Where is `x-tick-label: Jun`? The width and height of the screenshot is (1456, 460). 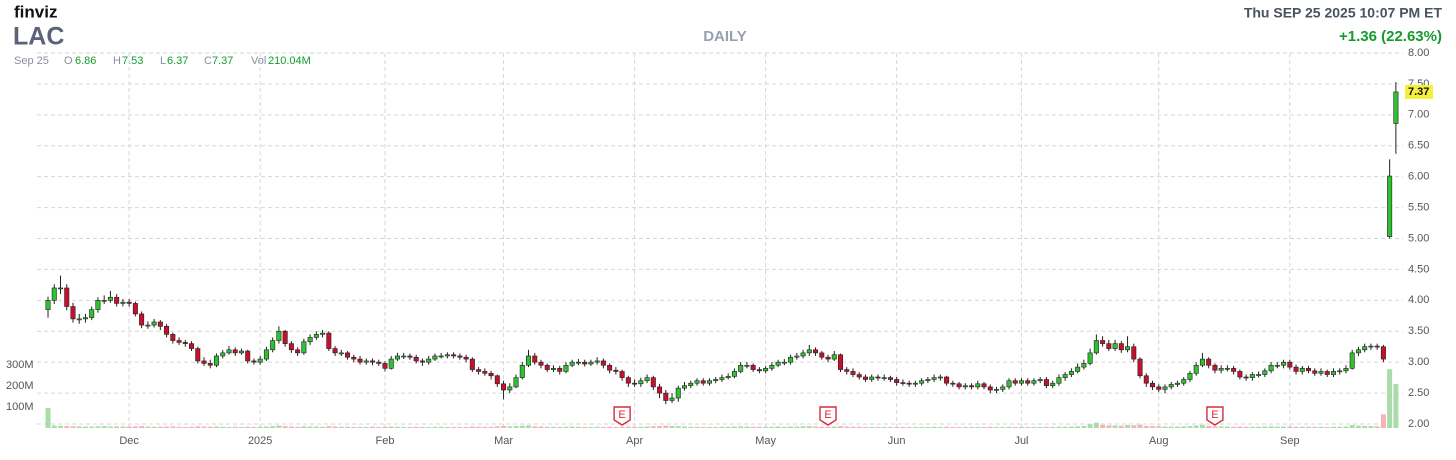
x-tick-label: Jun is located at coordinates (897, 441).